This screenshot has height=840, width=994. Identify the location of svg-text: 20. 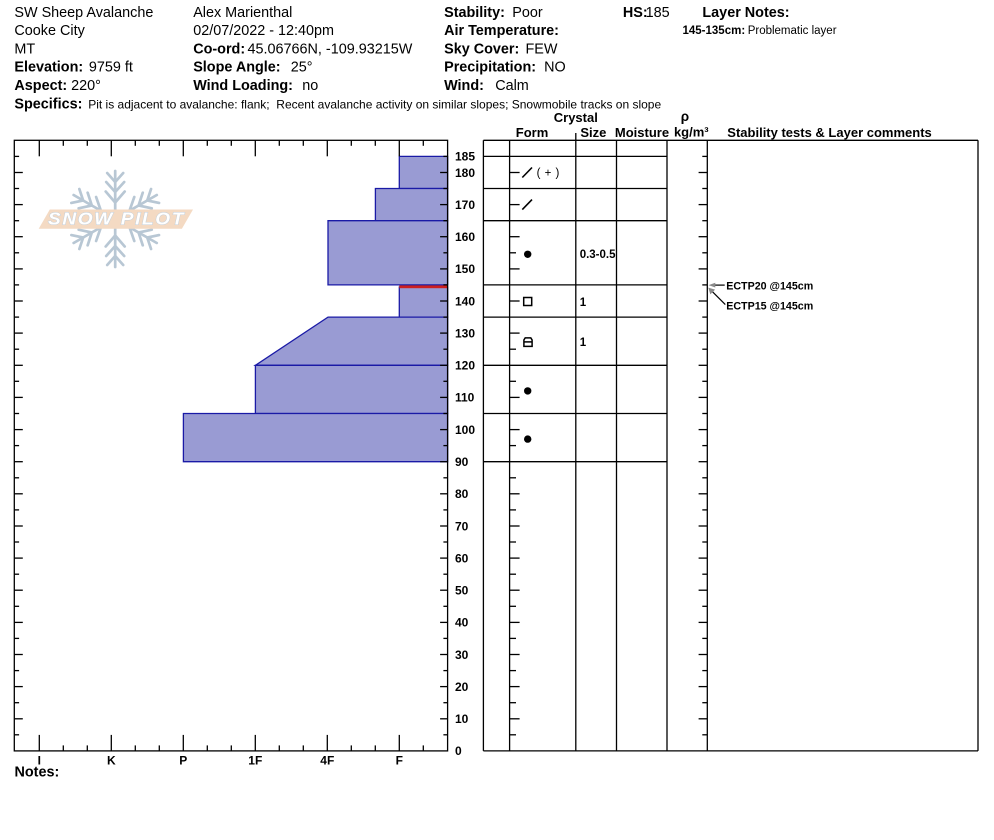
(462, 687).